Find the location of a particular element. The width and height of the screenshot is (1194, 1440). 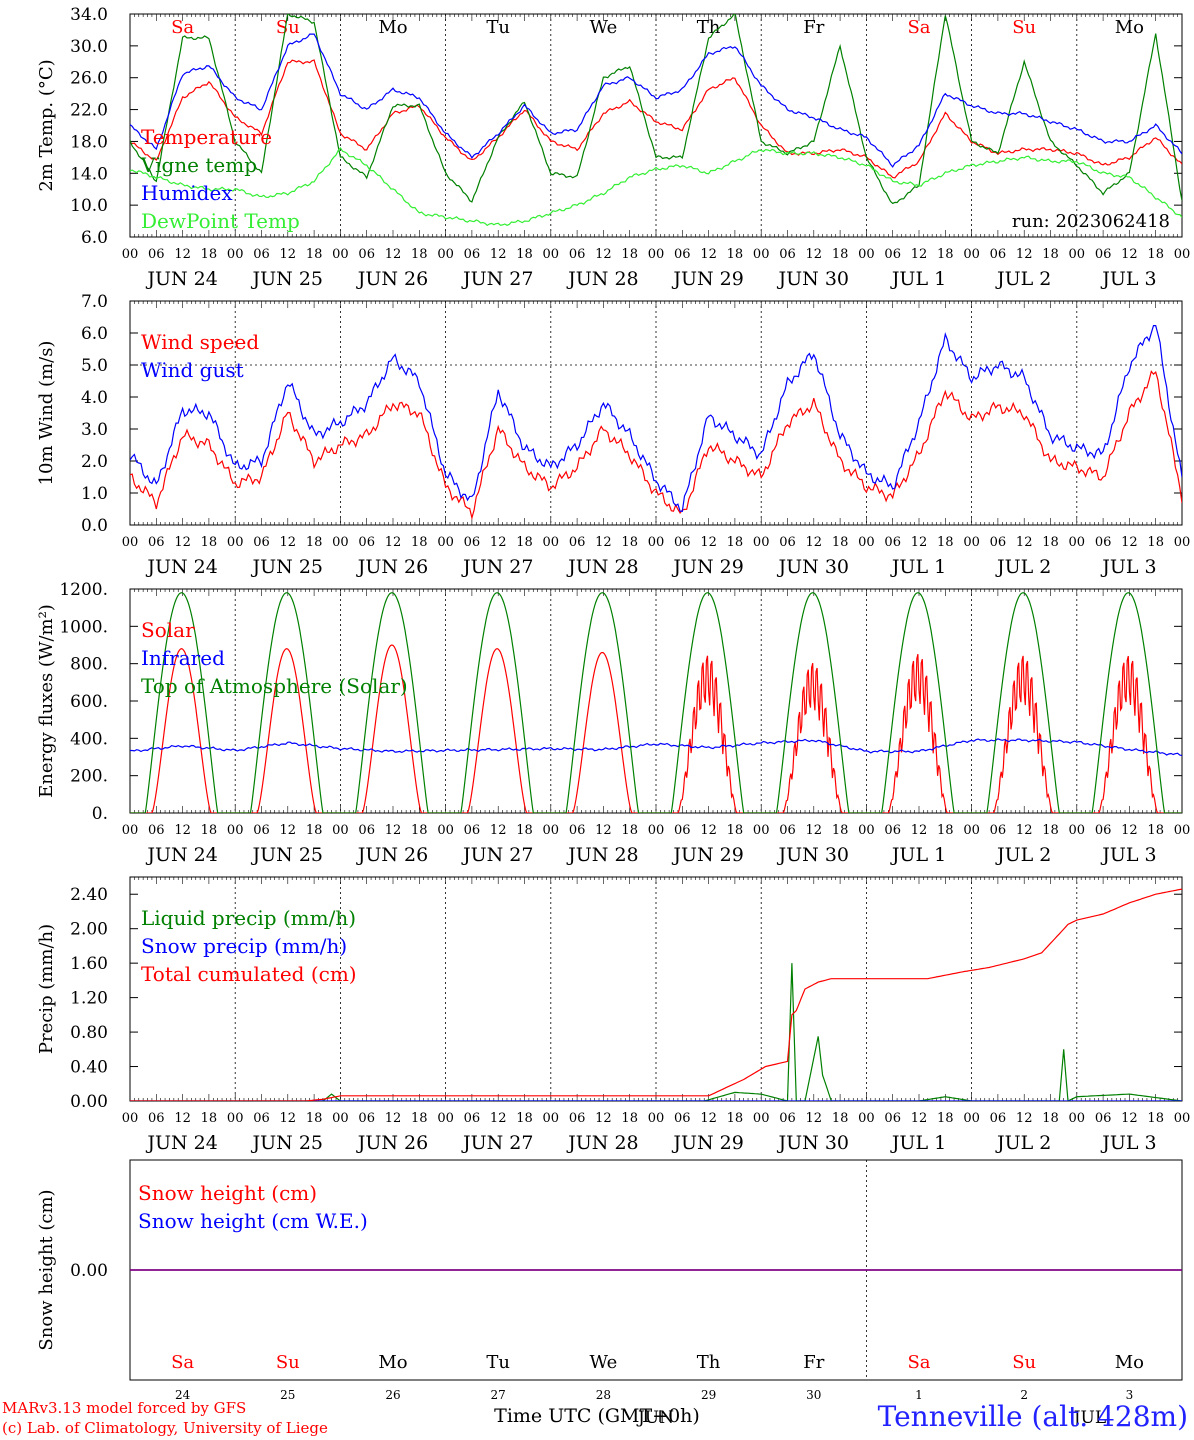

y-tick-label: 14.0 is located at coordinates (89, 174).